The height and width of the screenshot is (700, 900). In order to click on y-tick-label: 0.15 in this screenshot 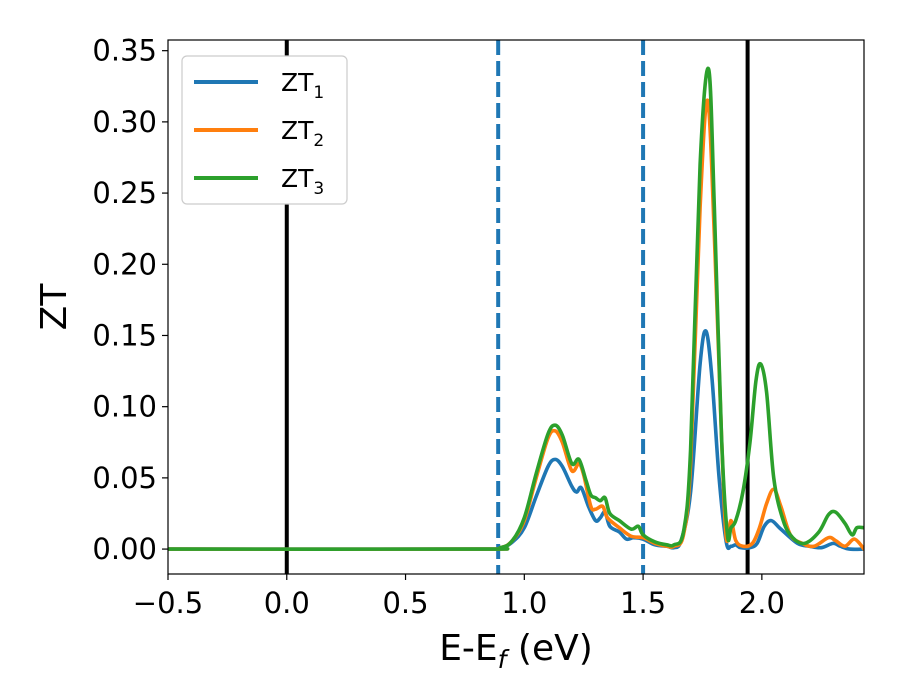, I will do `click(124, 335)`.